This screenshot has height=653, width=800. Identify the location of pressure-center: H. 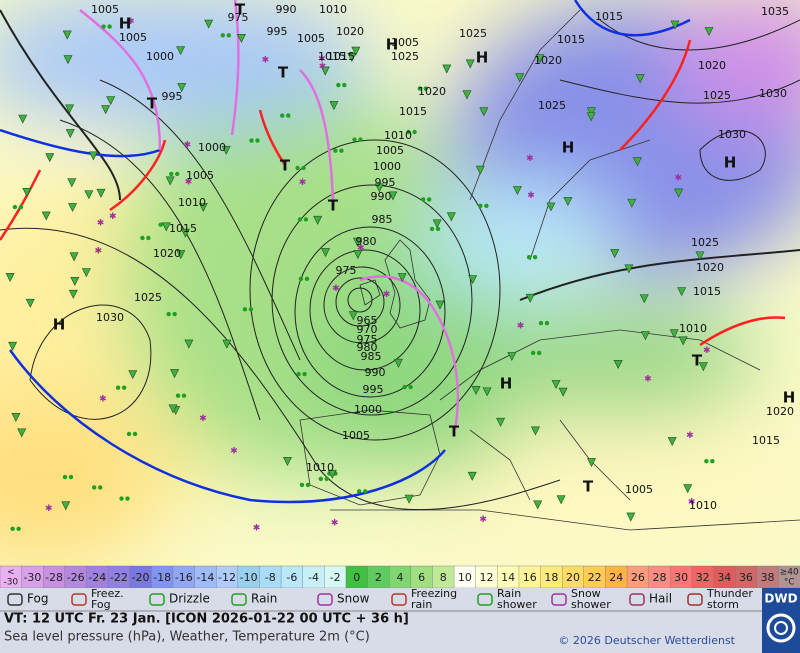
(730, 163).